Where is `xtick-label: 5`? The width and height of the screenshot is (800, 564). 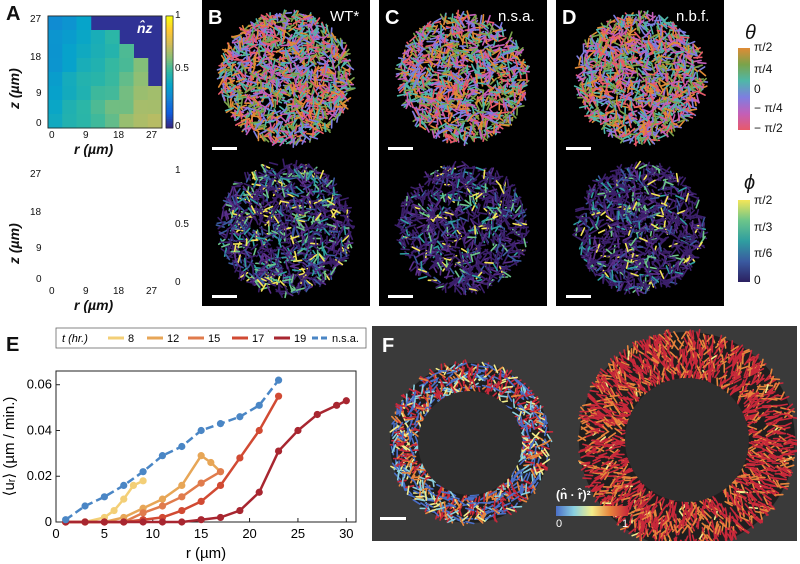
xtick-label: 5 is located at coordinates (104, 533).